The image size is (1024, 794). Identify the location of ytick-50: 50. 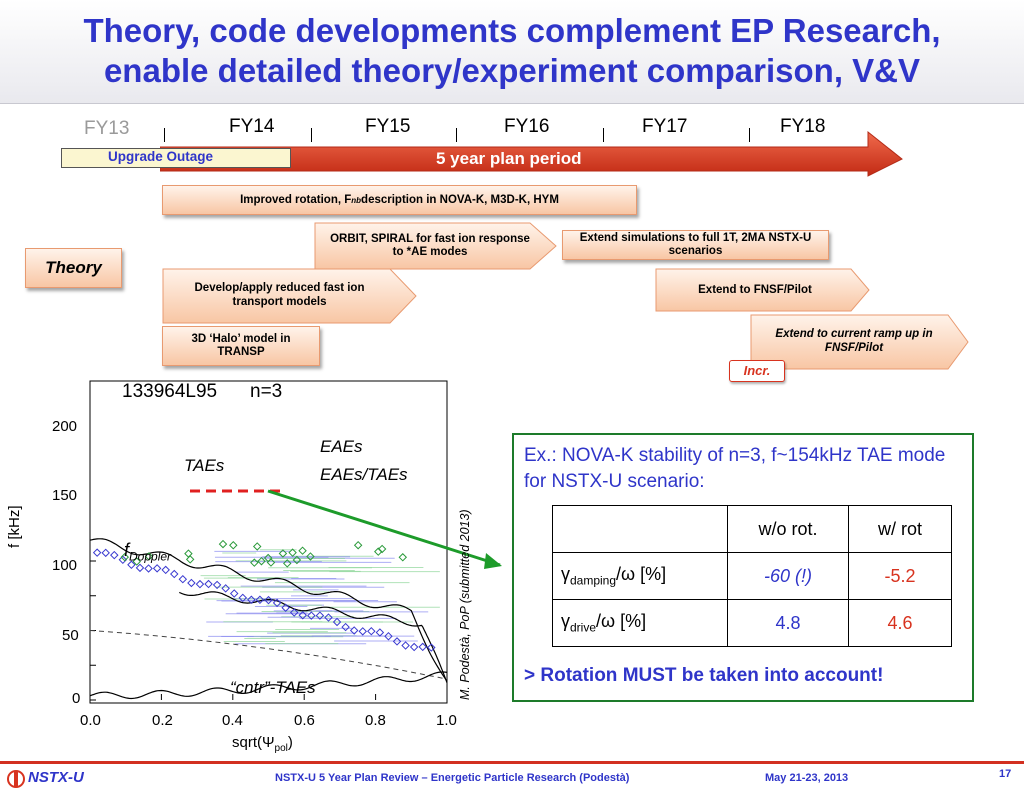
(70, 635).